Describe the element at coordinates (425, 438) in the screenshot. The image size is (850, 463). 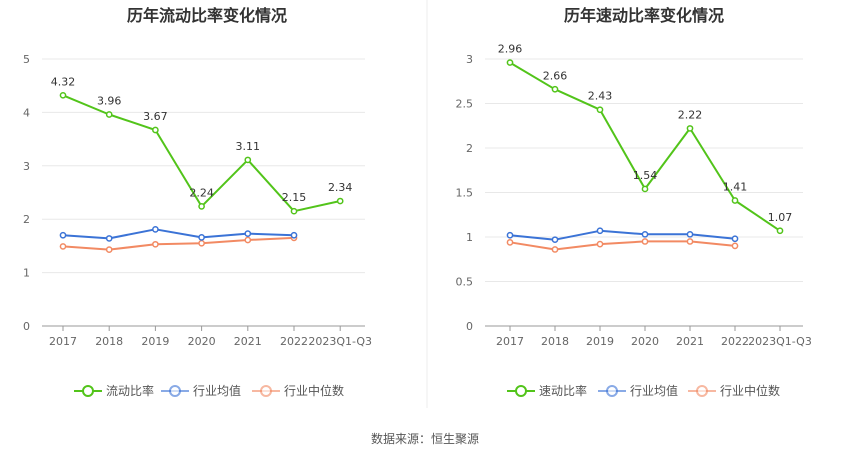
I see `data-source: 数据来源：恒生聚源` at that location.